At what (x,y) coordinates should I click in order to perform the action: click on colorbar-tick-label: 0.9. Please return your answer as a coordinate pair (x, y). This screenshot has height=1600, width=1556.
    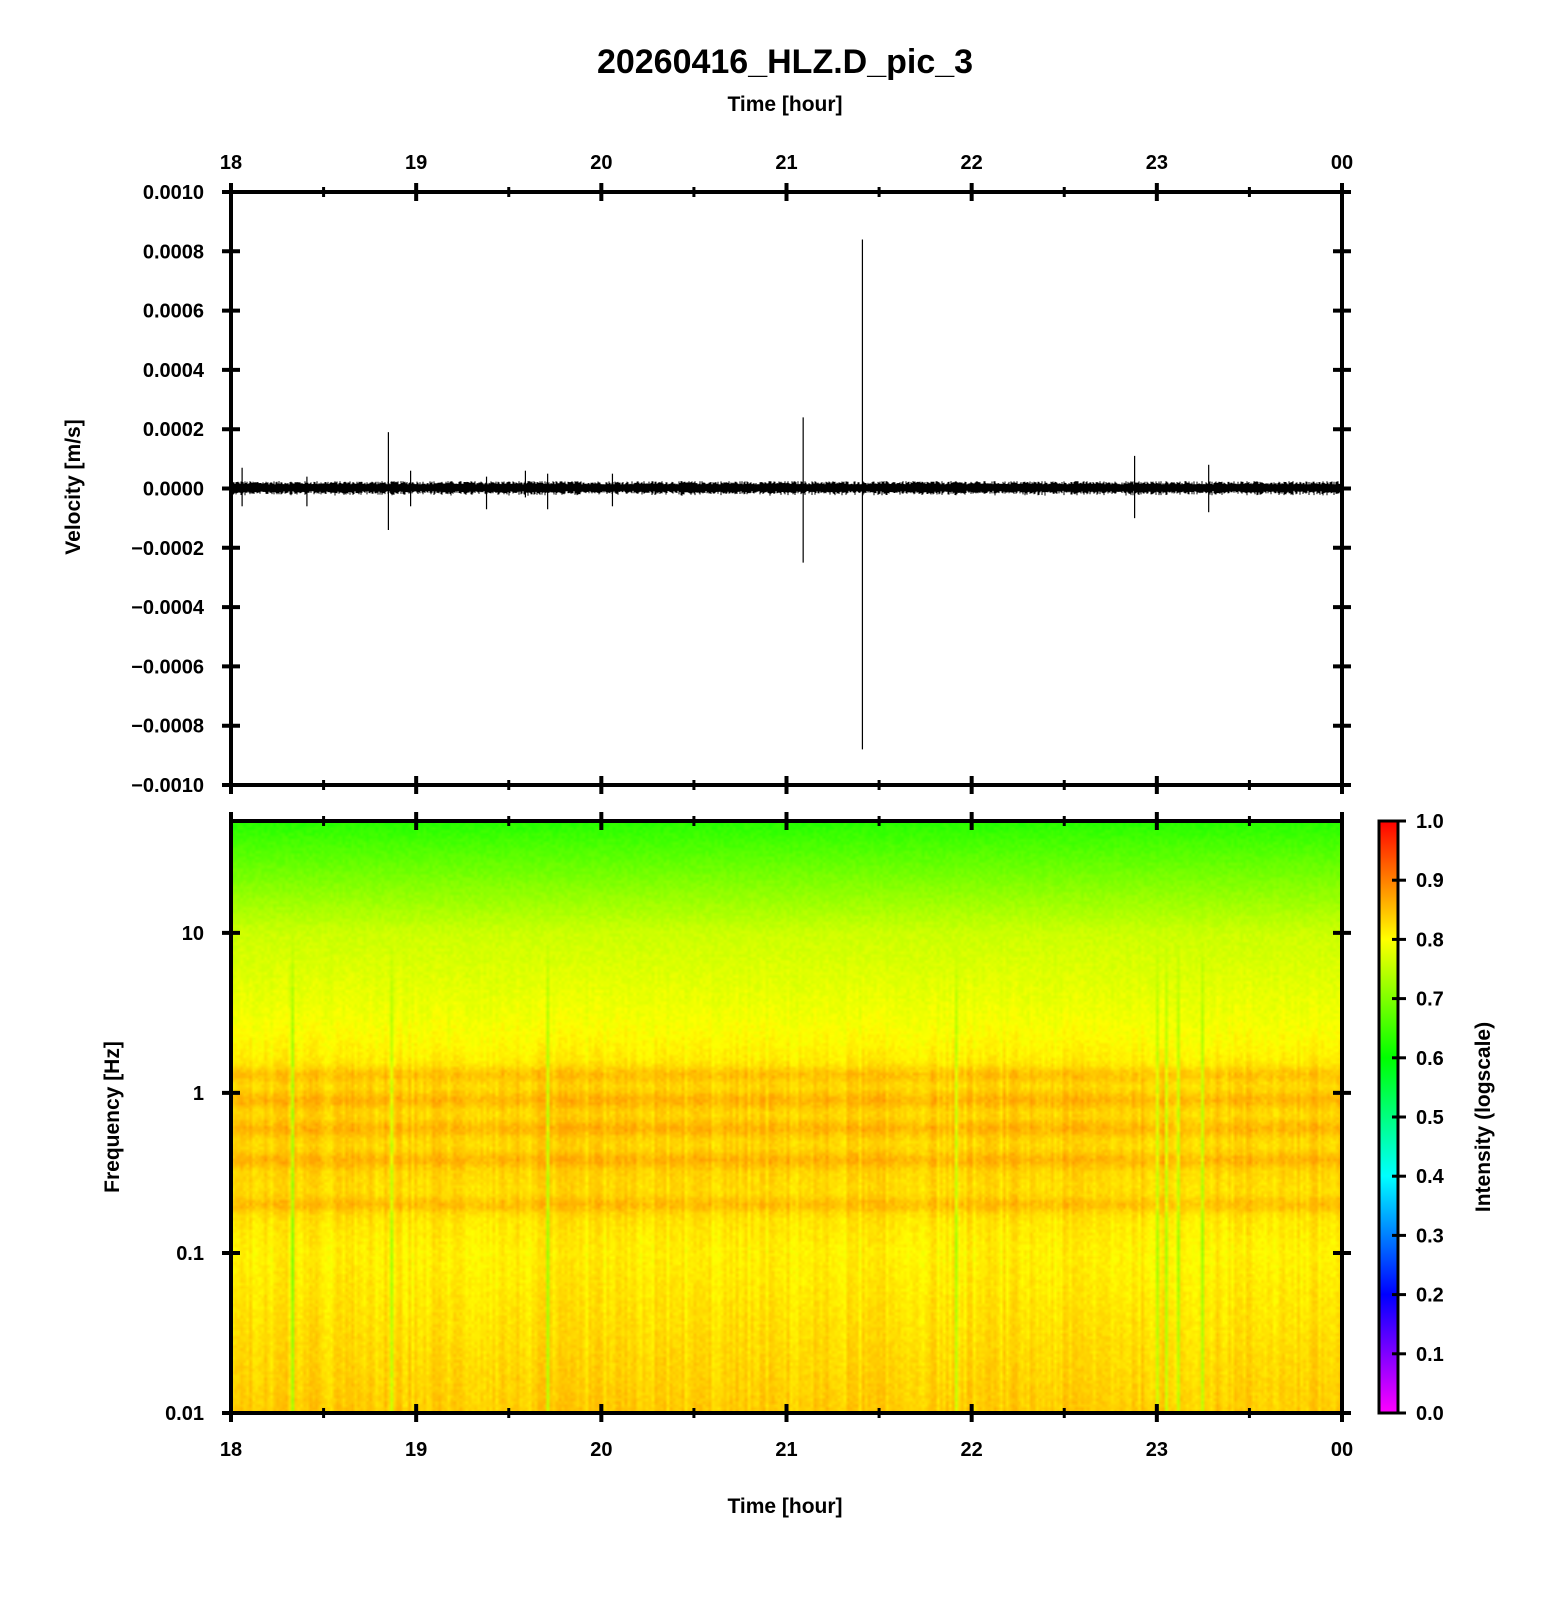
    Looking at the image, I should click on (1430, 881).